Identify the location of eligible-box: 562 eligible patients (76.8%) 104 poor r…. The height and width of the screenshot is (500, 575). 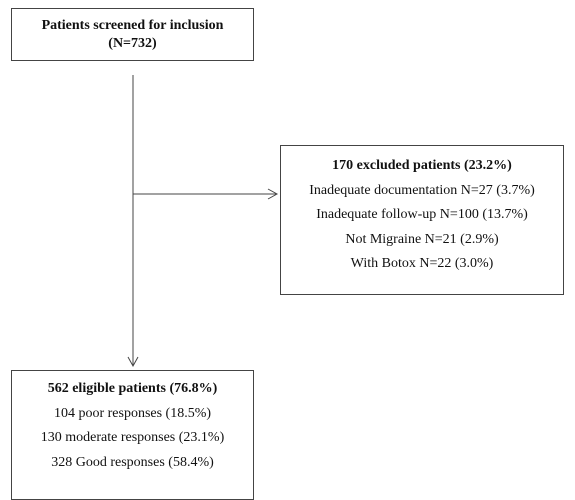
(132, 435).